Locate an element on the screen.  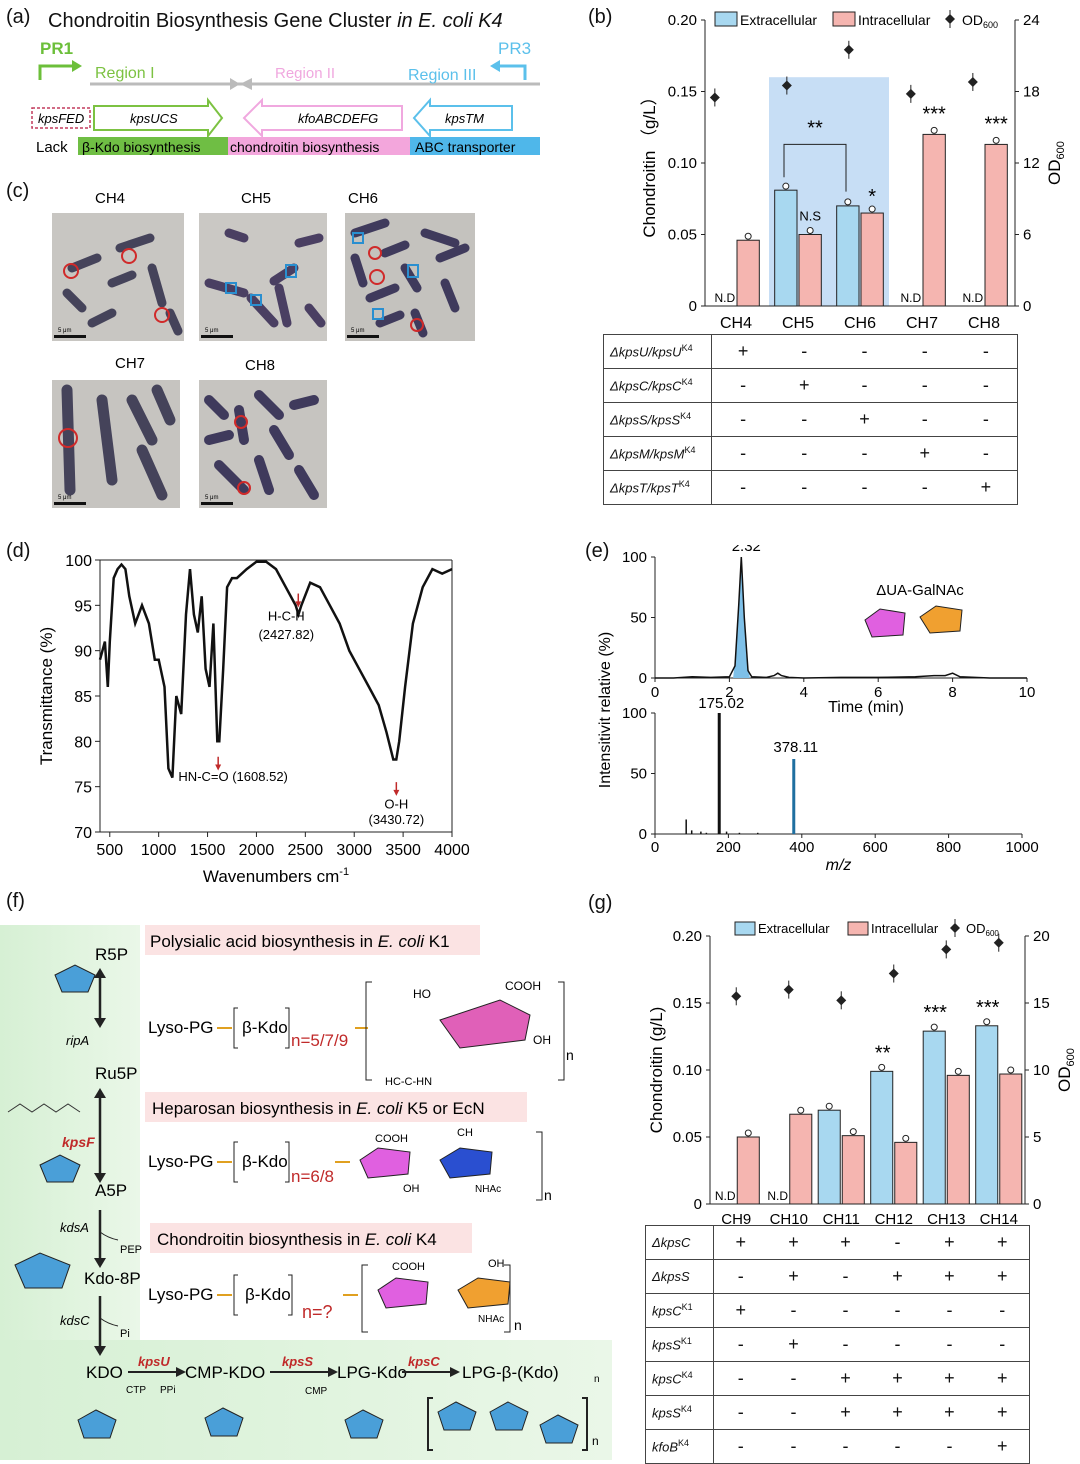
y2-tick-label: 15 is located at coordinates (1041, 1003).